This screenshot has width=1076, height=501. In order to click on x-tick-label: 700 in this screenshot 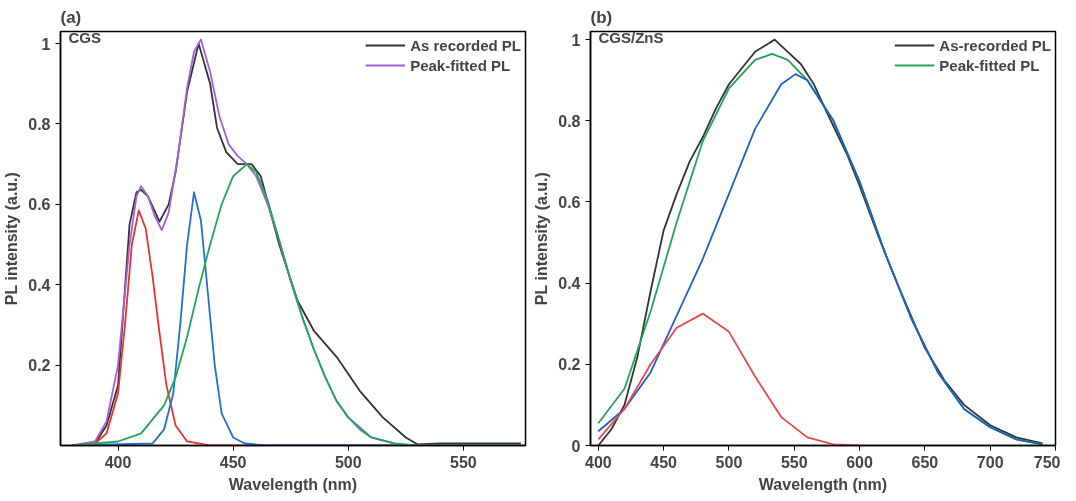, I will do `click(990, 462)`.